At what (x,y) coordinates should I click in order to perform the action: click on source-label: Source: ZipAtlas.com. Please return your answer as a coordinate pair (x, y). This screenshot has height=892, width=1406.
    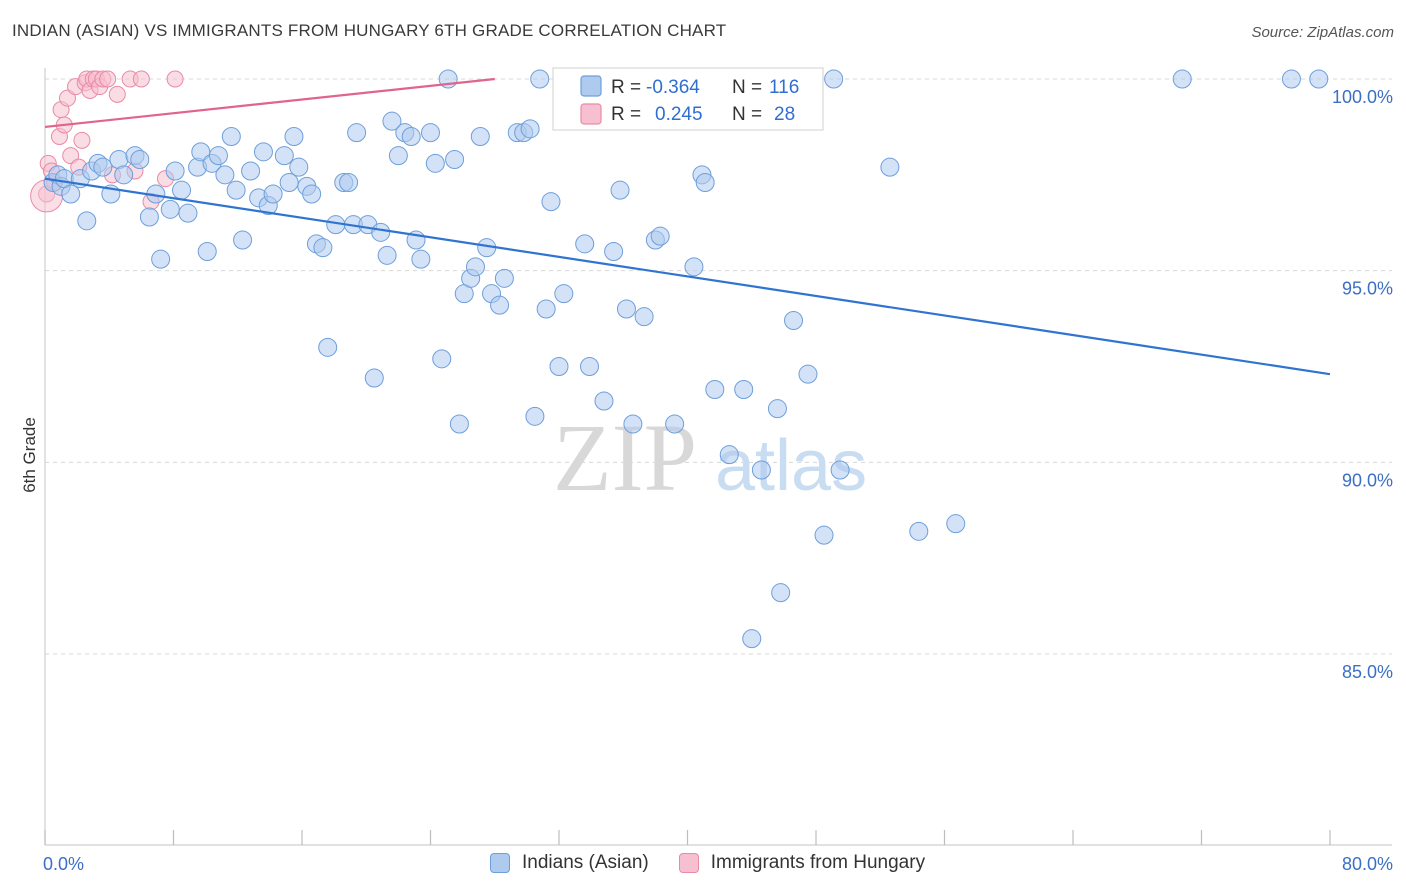
    Looking at the image, I should click on (1322, 32).